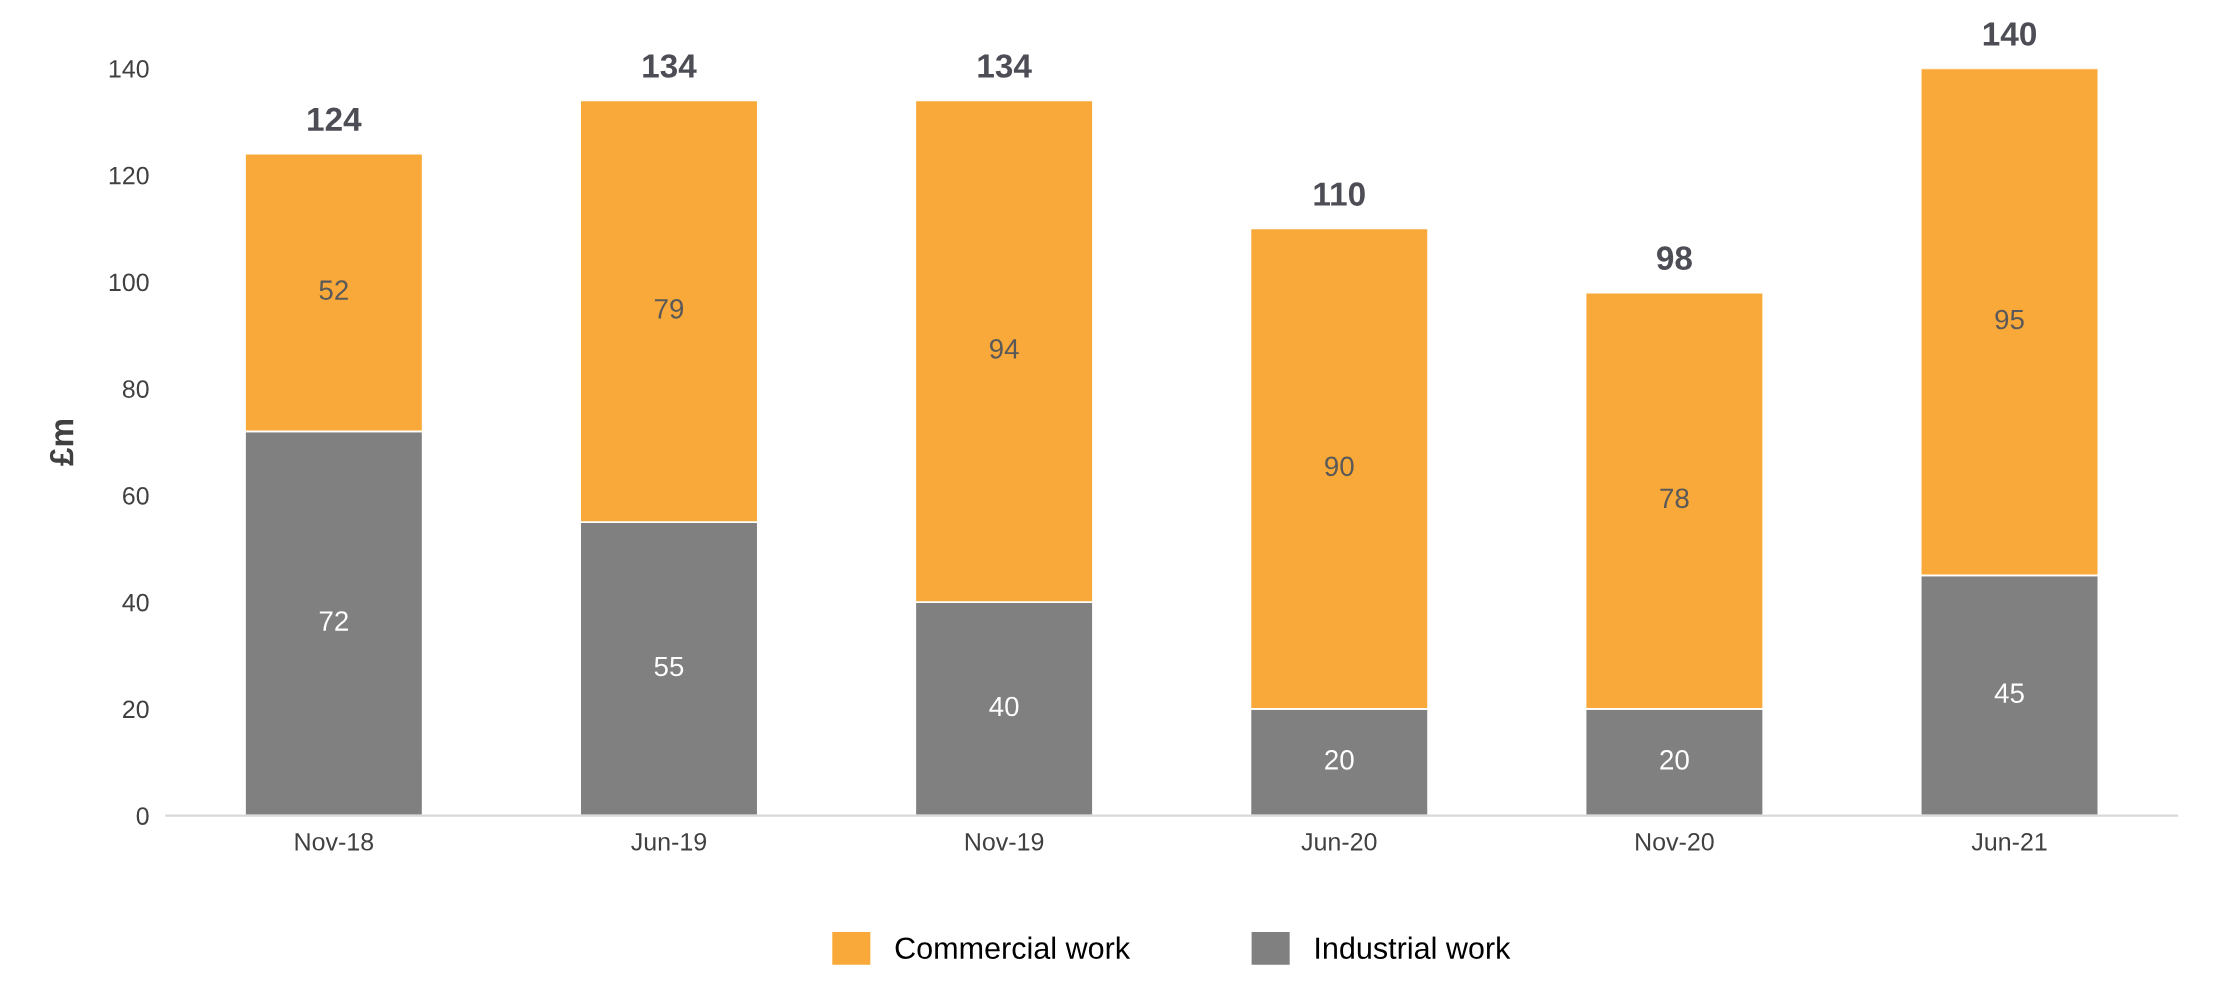 The image size is (2217, 991). Describe the element at coordinates (136, 495) in the screenshot. I see `y-tick-label: 60` at that location.